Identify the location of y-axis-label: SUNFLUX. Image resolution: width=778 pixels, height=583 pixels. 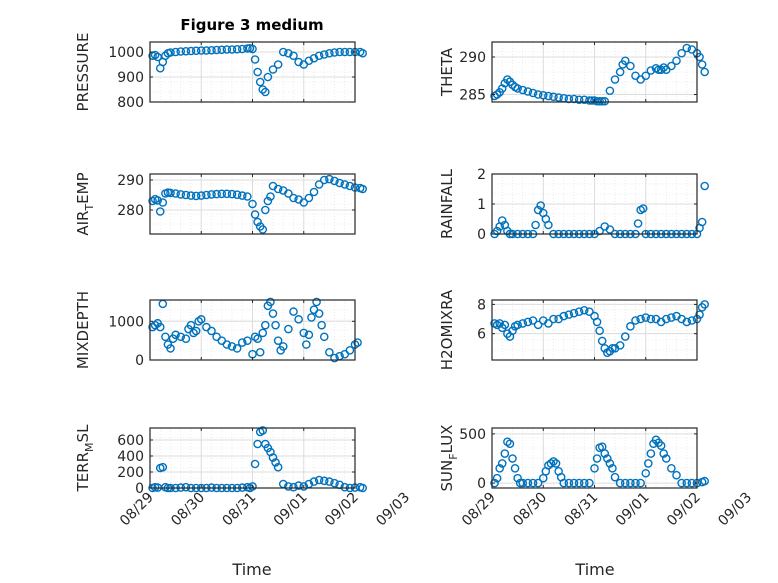
(449, 458).